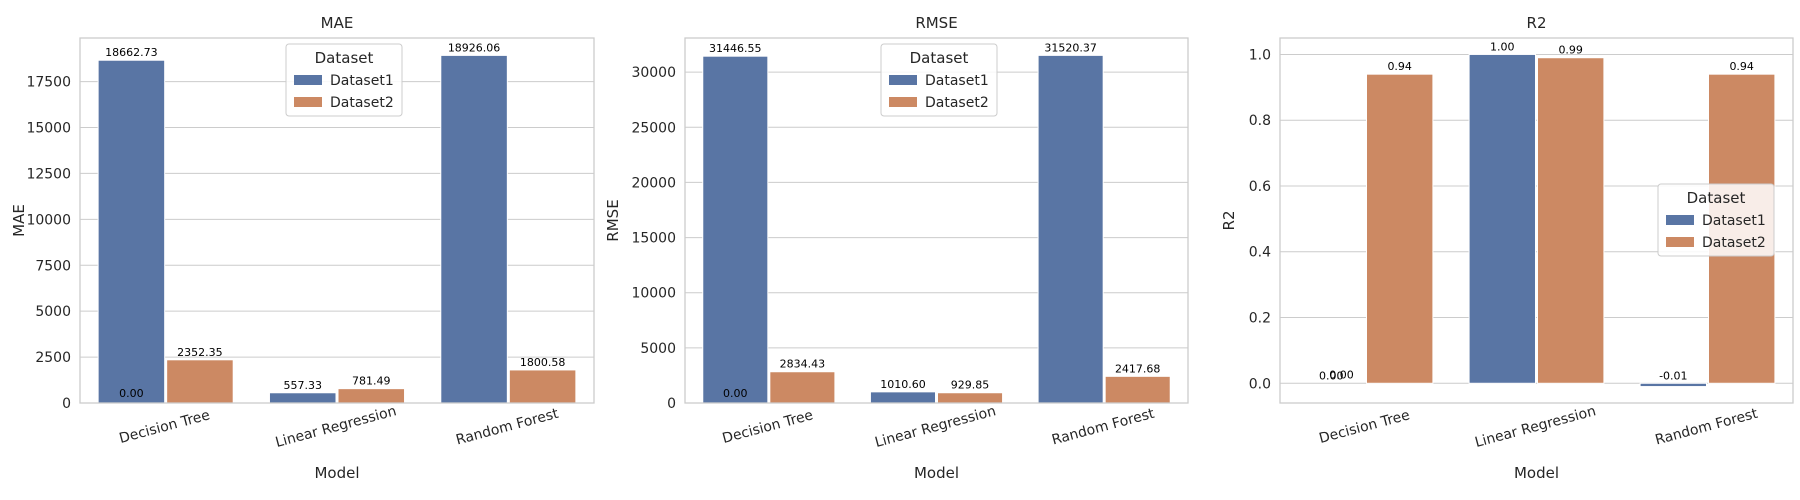  Describe the element at coordinates (131, 52) in the screenshot. I see `bar-value-label: 18662.73` at that location.